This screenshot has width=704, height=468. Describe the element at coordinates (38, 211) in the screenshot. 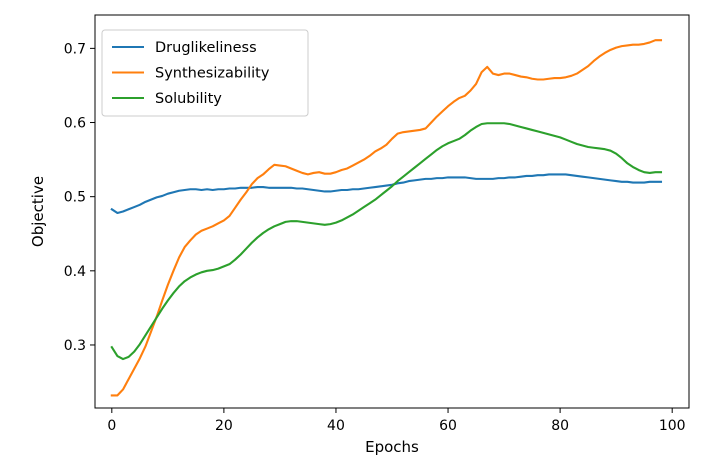

I see `y-axis-label: Objective` at that location.